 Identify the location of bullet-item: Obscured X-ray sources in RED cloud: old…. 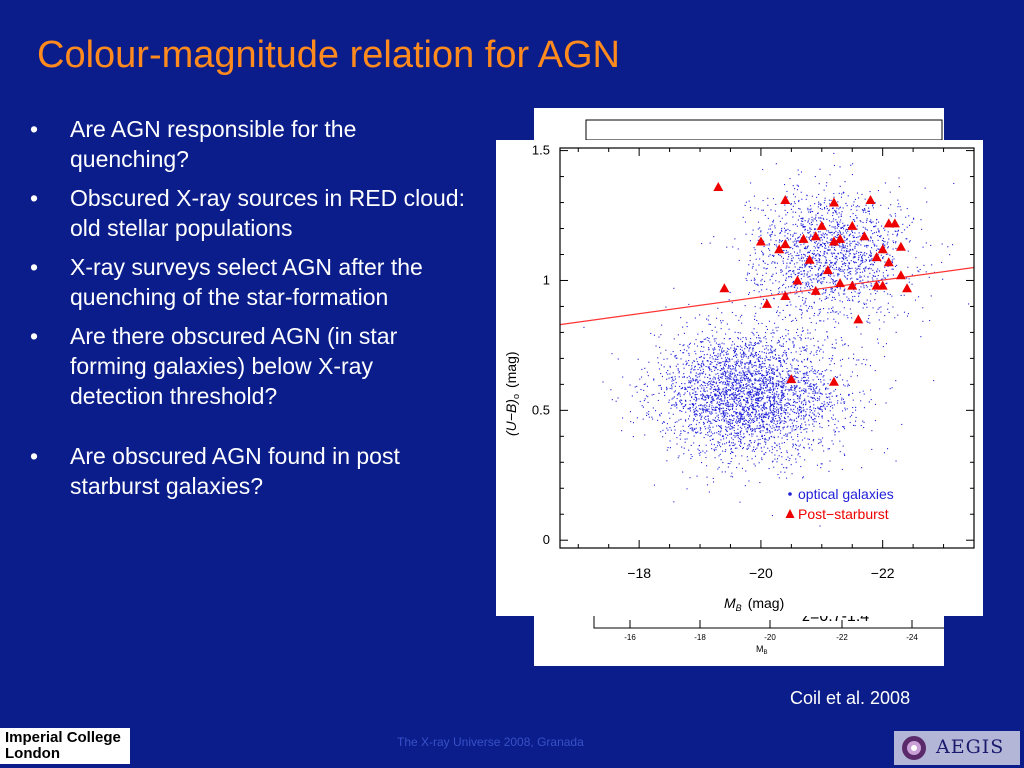
(250, 213).